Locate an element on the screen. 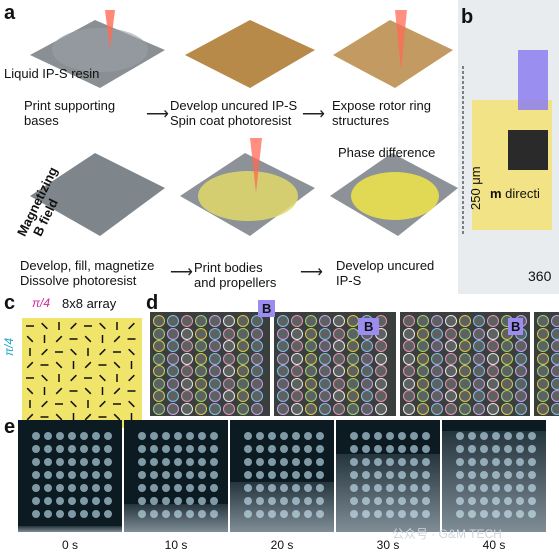 This screenshot has height=559, width=559. grid-background is located at coordinates (82, 373).